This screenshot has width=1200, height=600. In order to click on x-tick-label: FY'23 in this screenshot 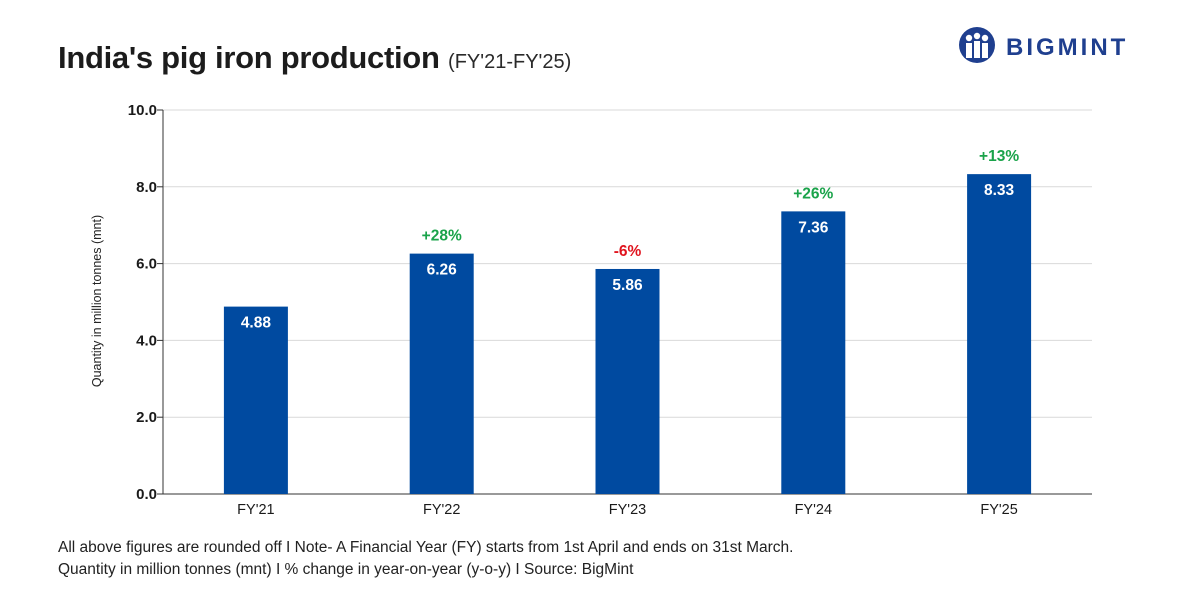, I will do `click(627, 510)`.